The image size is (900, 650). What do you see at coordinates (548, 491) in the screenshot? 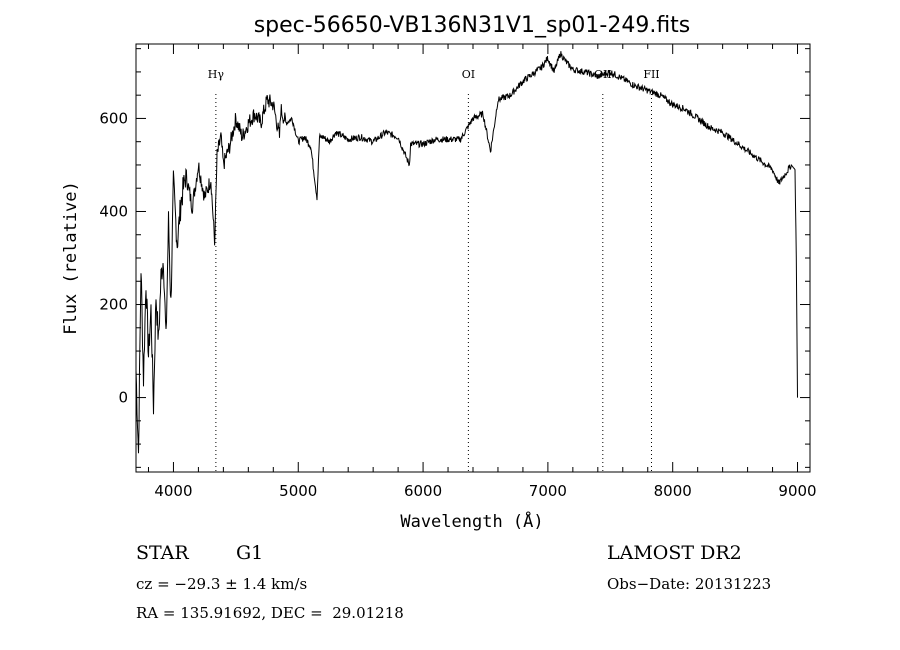
I see `x-tick-label: 7000` at bounding box center [548, 491].